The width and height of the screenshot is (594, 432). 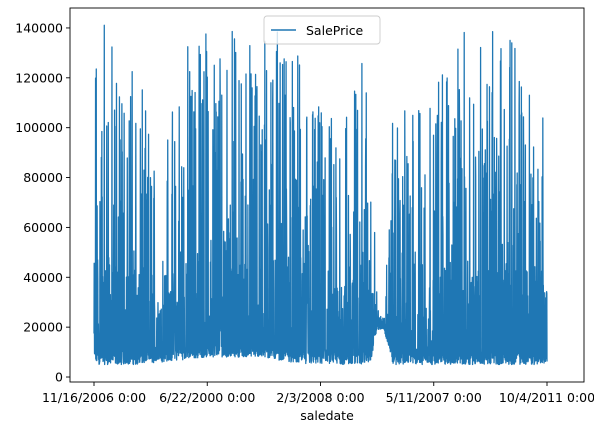 I want to click on y-tick-label: 20000, so click(x=43, y=327).